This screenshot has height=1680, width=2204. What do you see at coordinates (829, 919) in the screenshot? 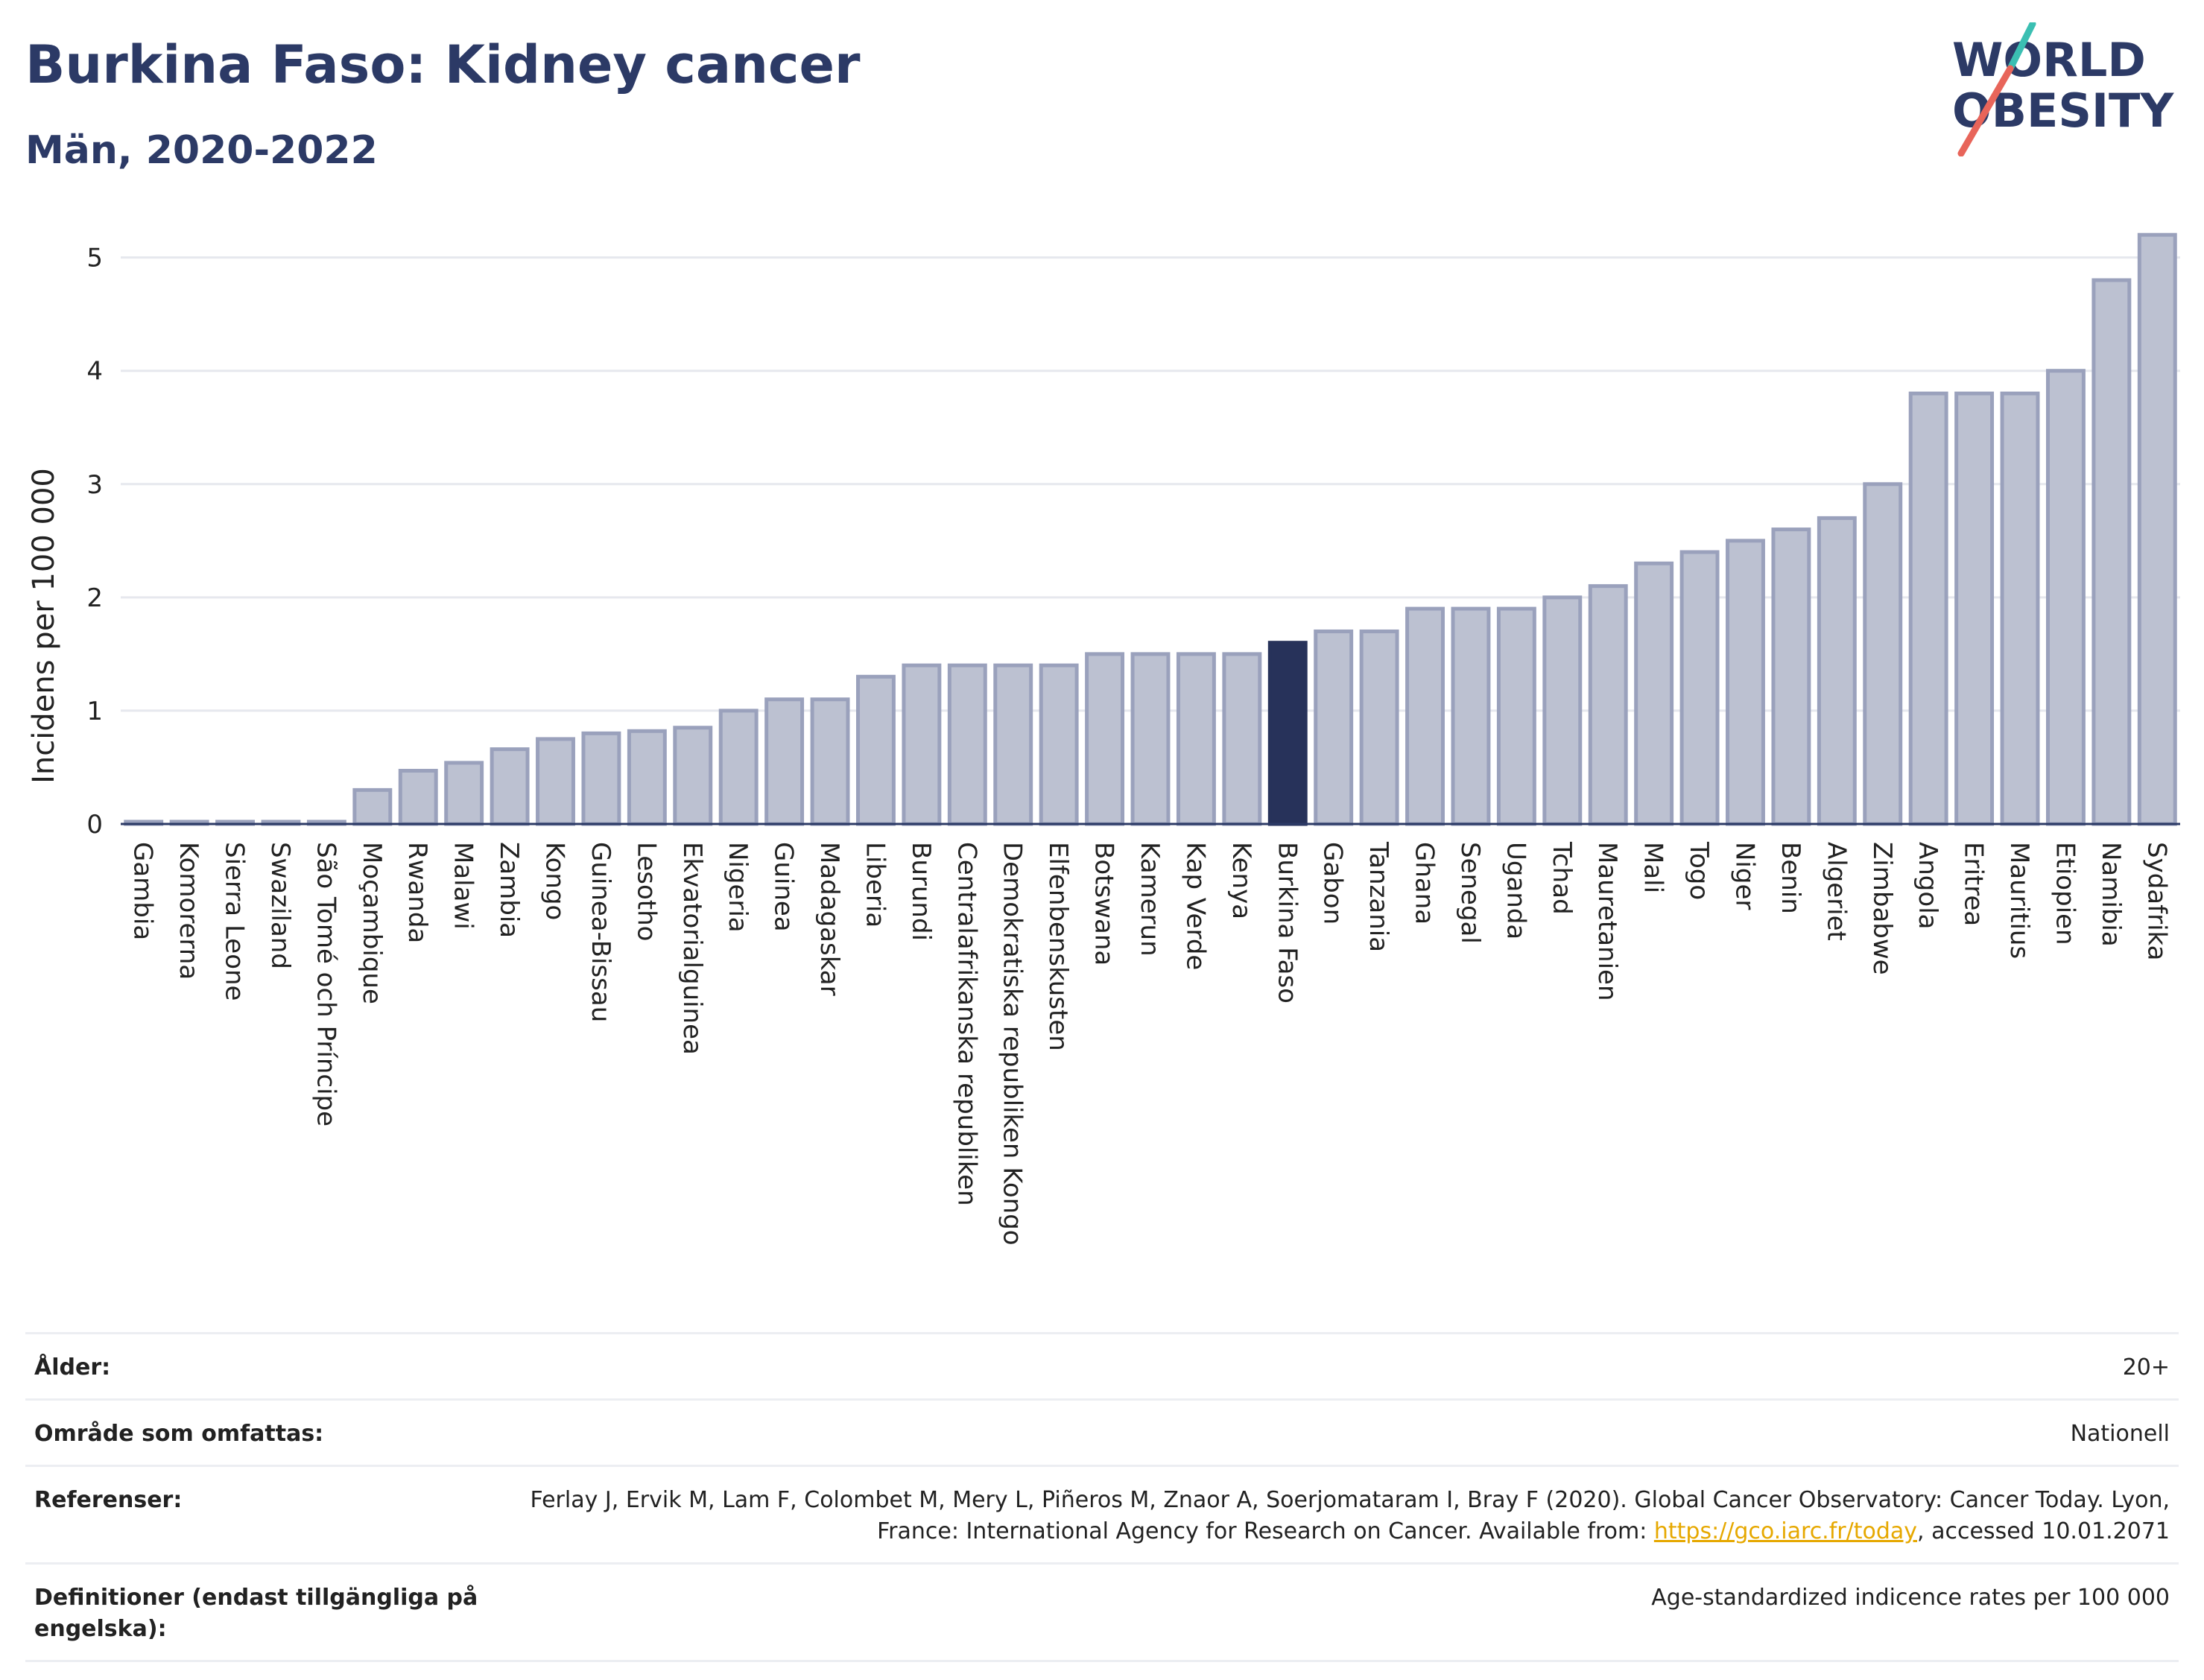
I see `x-category-label: Madagaskar` at bounding box center [829, 919].